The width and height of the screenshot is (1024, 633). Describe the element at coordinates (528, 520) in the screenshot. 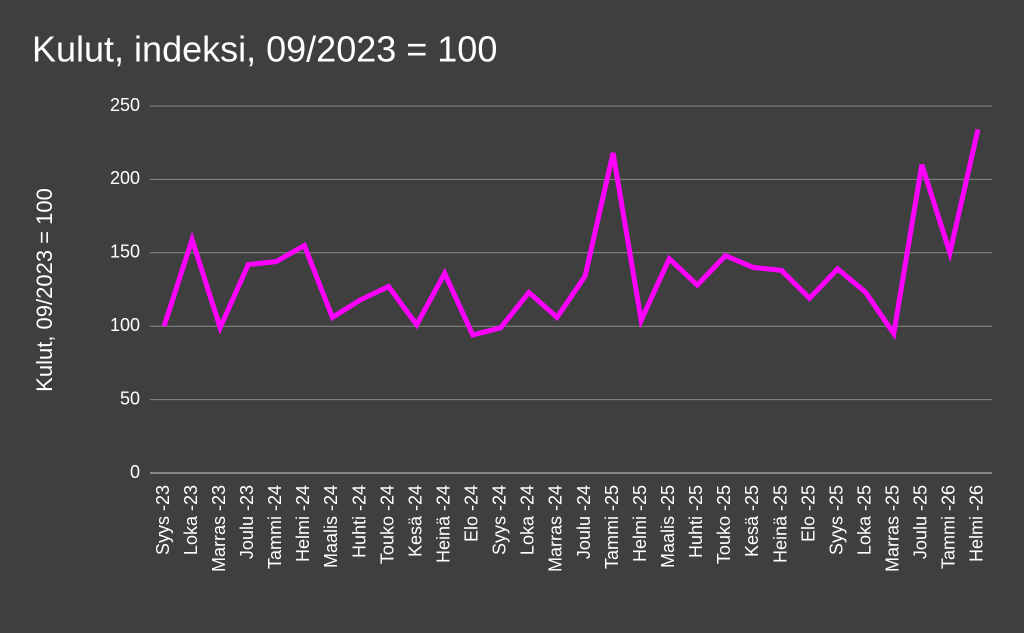

I see `x-tick-label: Loka -24` at that location.